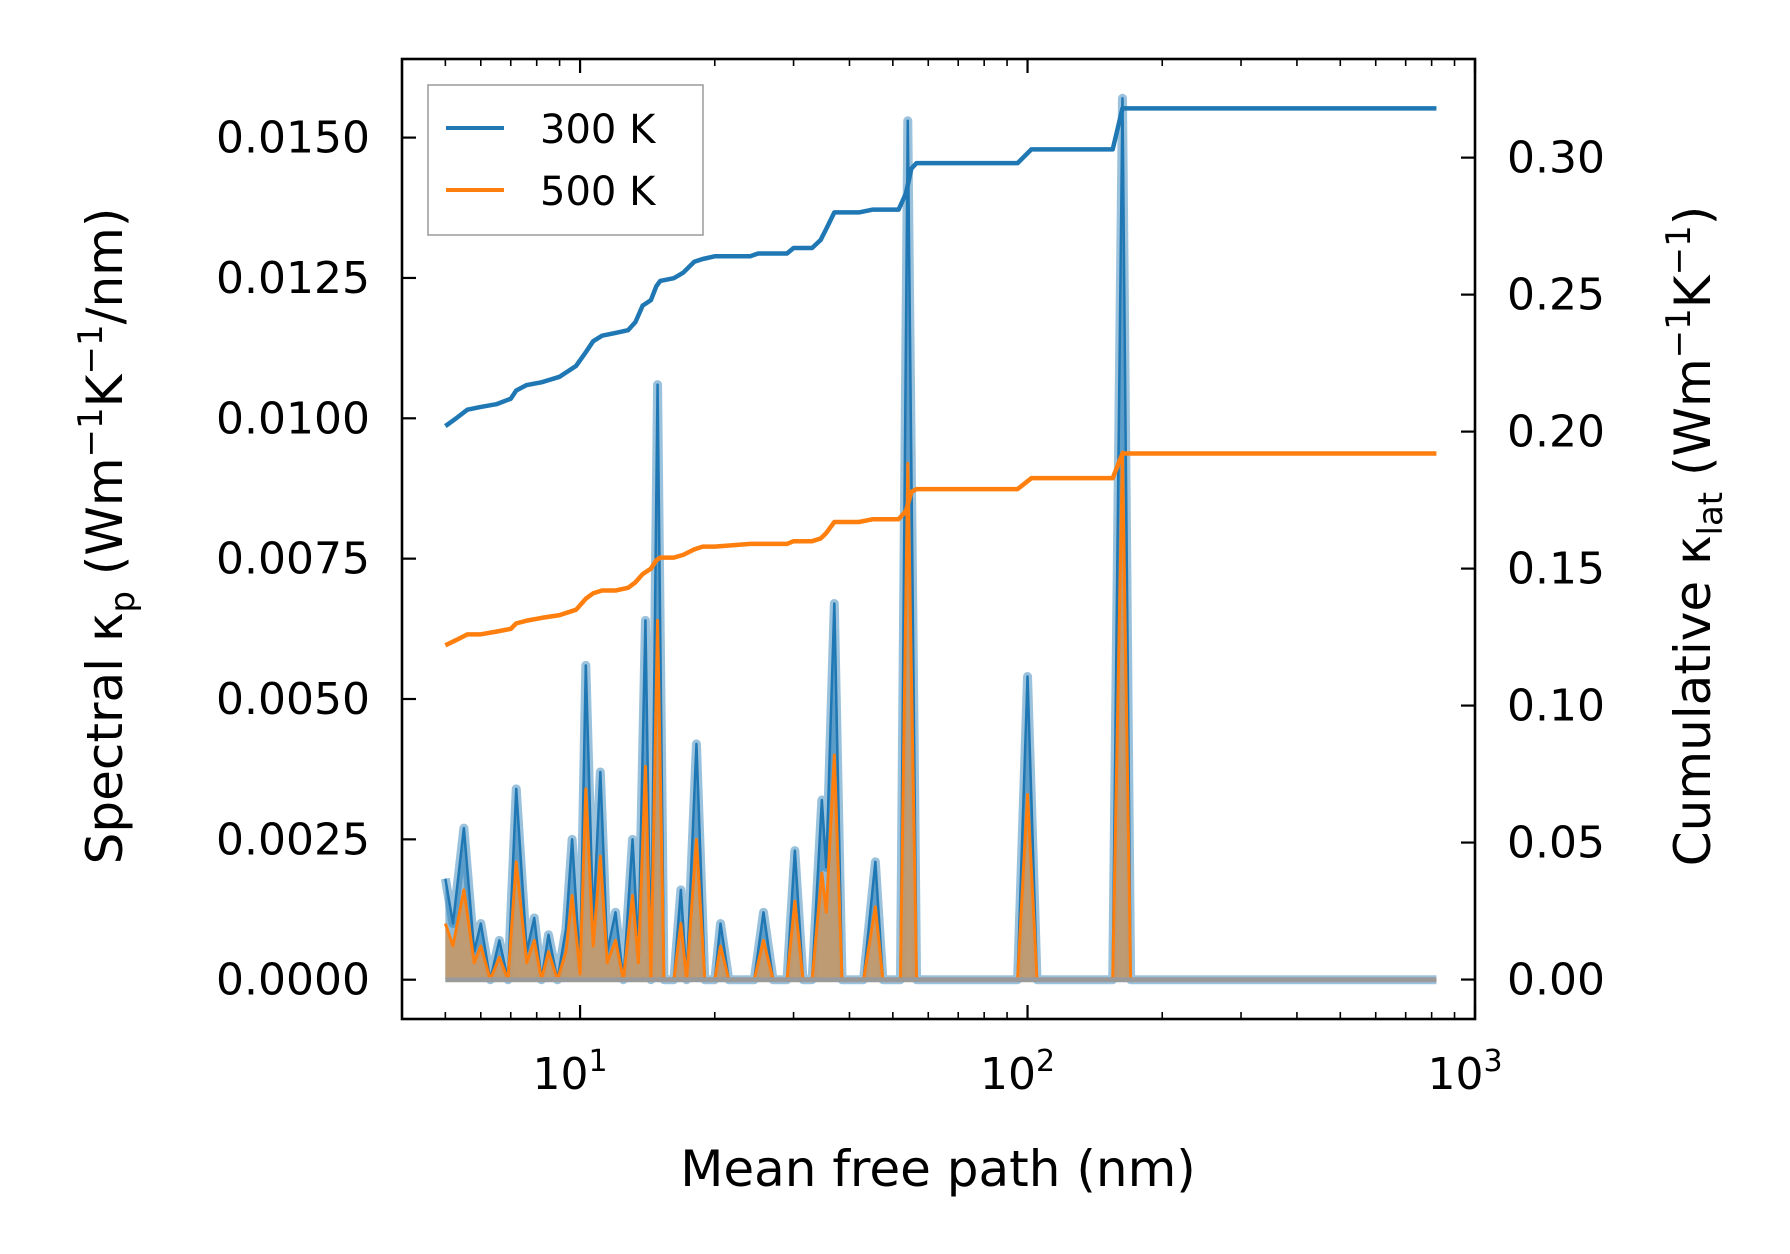 Image resolution: width=1790 pixels, height=1254 pixels. What do you see at coordinates (570, 1072) in the screenshot?
I see `x-tick-label-0: 10¹` at bounding box center [570, 1072].